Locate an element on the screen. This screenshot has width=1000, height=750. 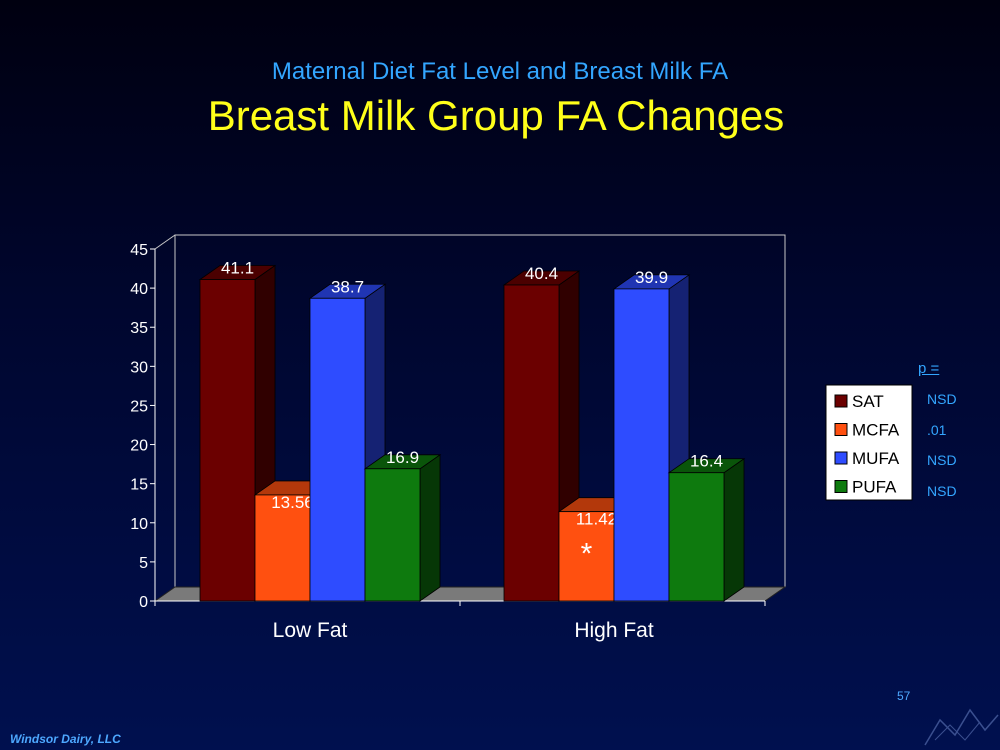
data-label: 16.4 is located at coordinates (706, 461).